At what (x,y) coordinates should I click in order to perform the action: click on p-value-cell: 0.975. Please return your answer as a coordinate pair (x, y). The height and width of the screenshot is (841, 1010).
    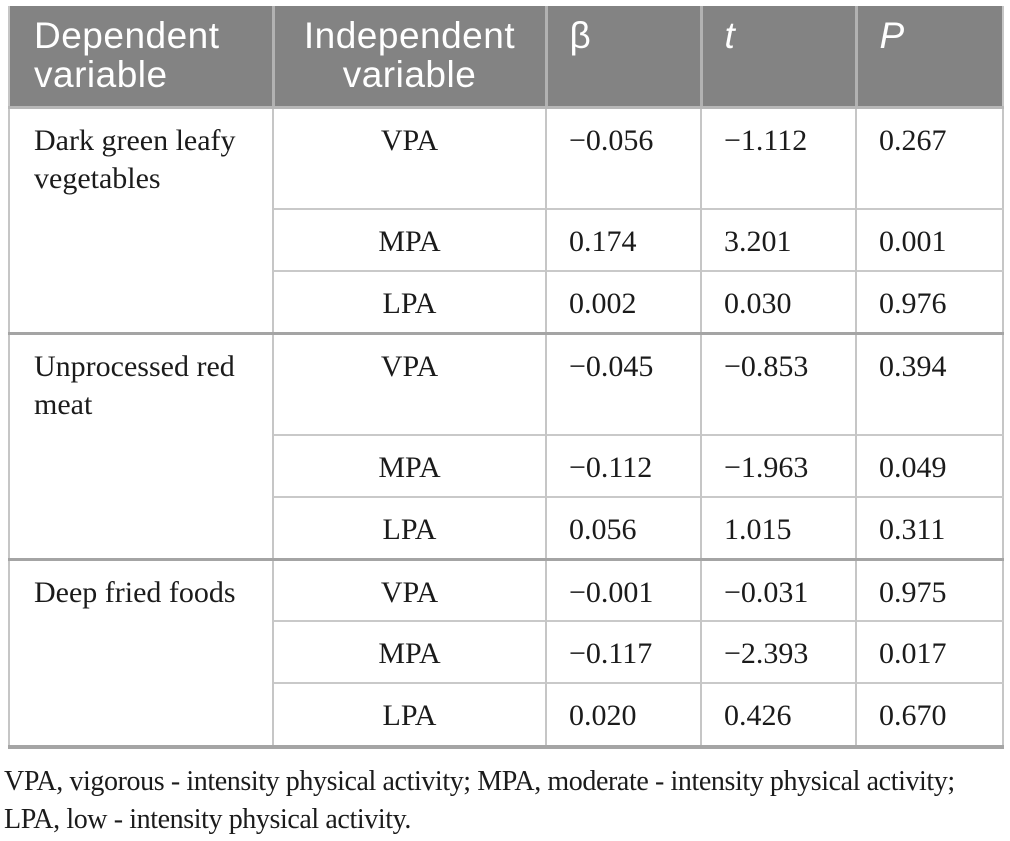
    Looking at the image, I should click on (929, 589).